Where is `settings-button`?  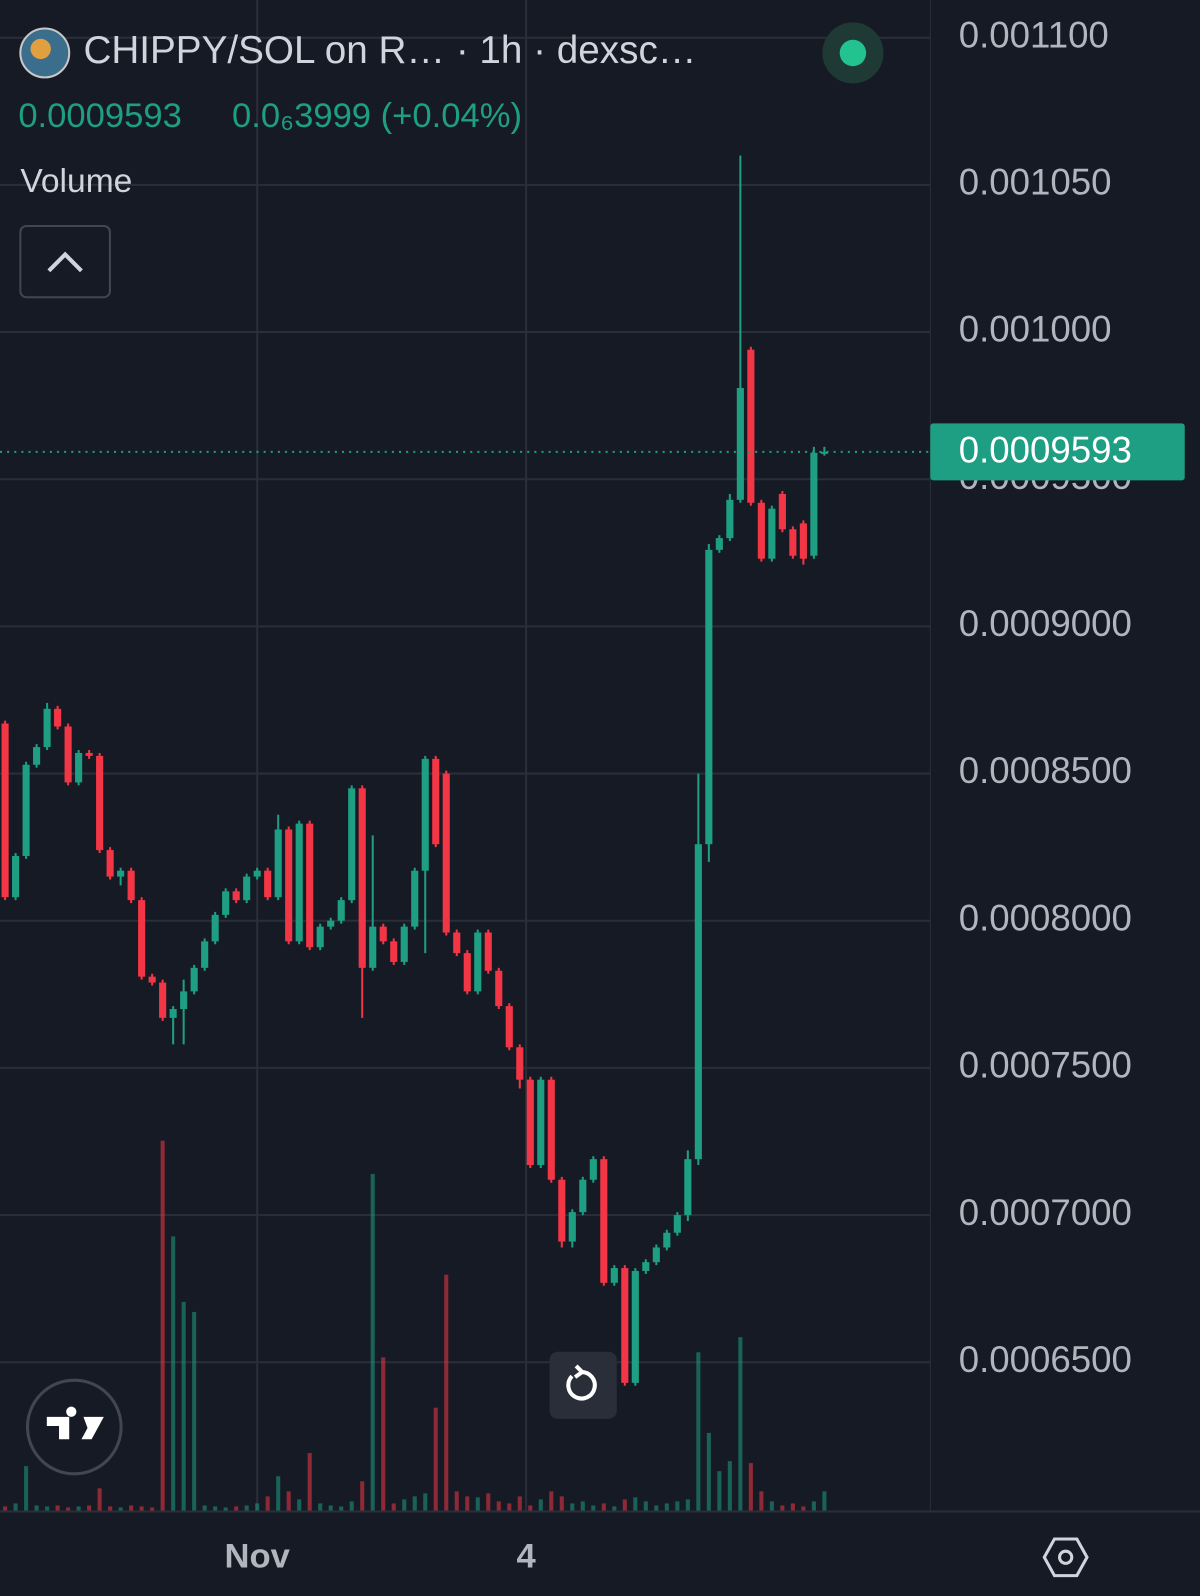 settings-button is located at coordinates (1065, 1557).